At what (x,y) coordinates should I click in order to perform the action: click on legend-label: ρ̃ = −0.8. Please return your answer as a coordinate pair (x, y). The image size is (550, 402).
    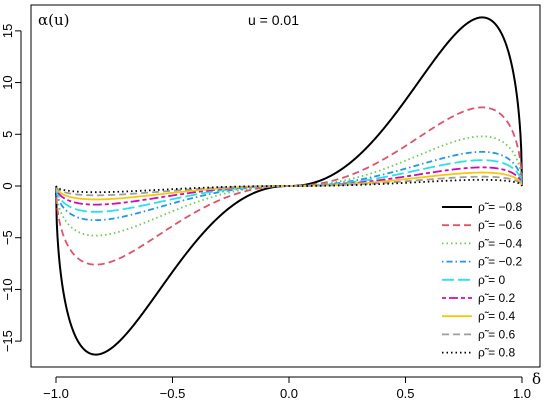
    Looking at the image, I should click on (500, 207).